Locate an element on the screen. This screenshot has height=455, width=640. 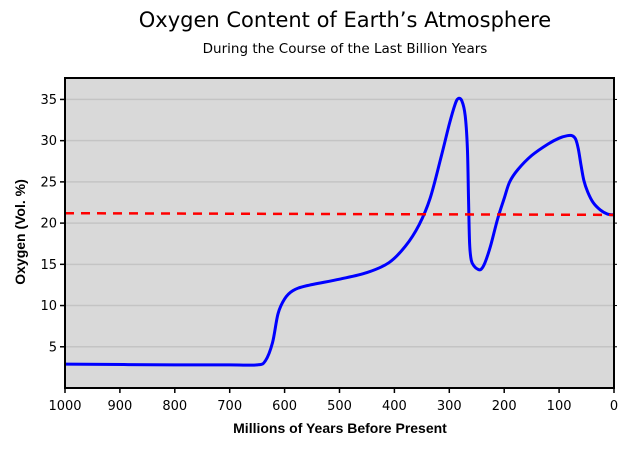
x-tick-label: 800 is located at coordinates (174, 406).